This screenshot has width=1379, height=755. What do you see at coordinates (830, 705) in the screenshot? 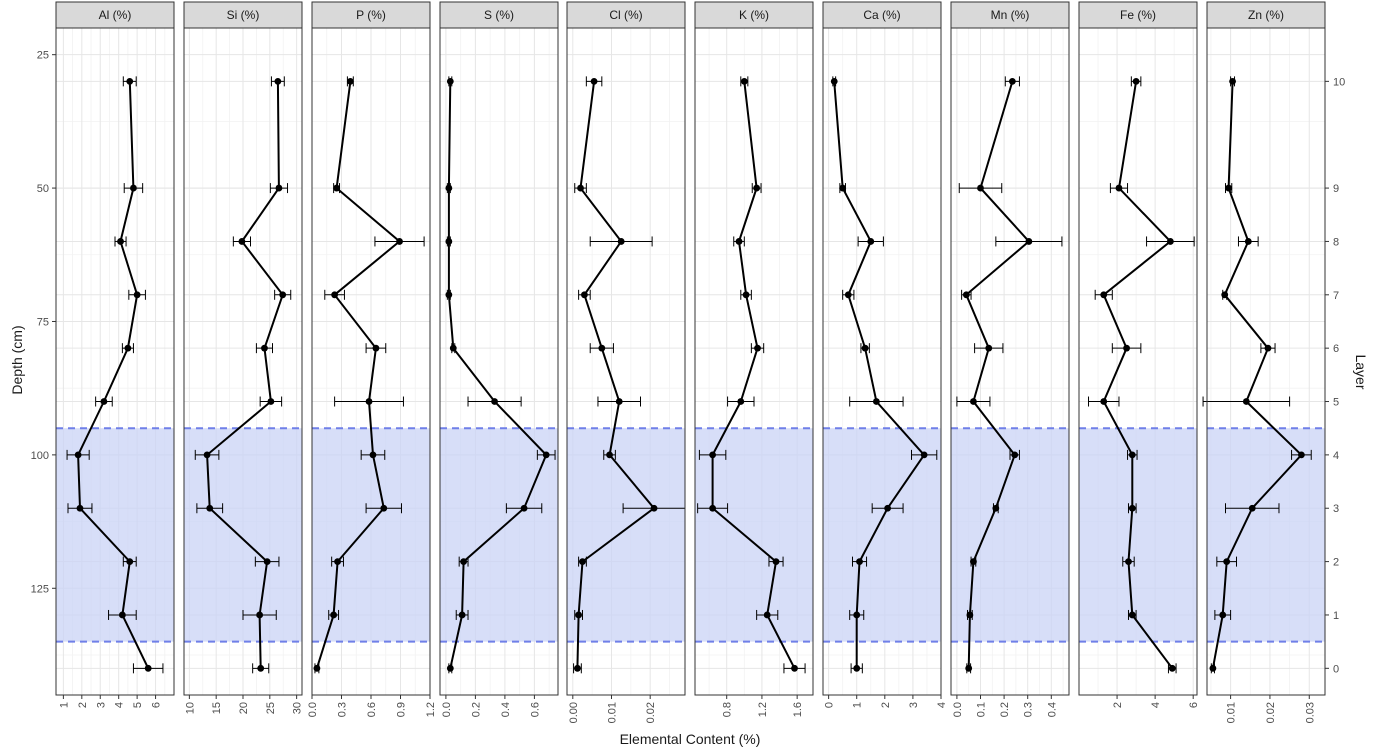
I see `x-tick-label: 0` at bounding box center [830, 705].